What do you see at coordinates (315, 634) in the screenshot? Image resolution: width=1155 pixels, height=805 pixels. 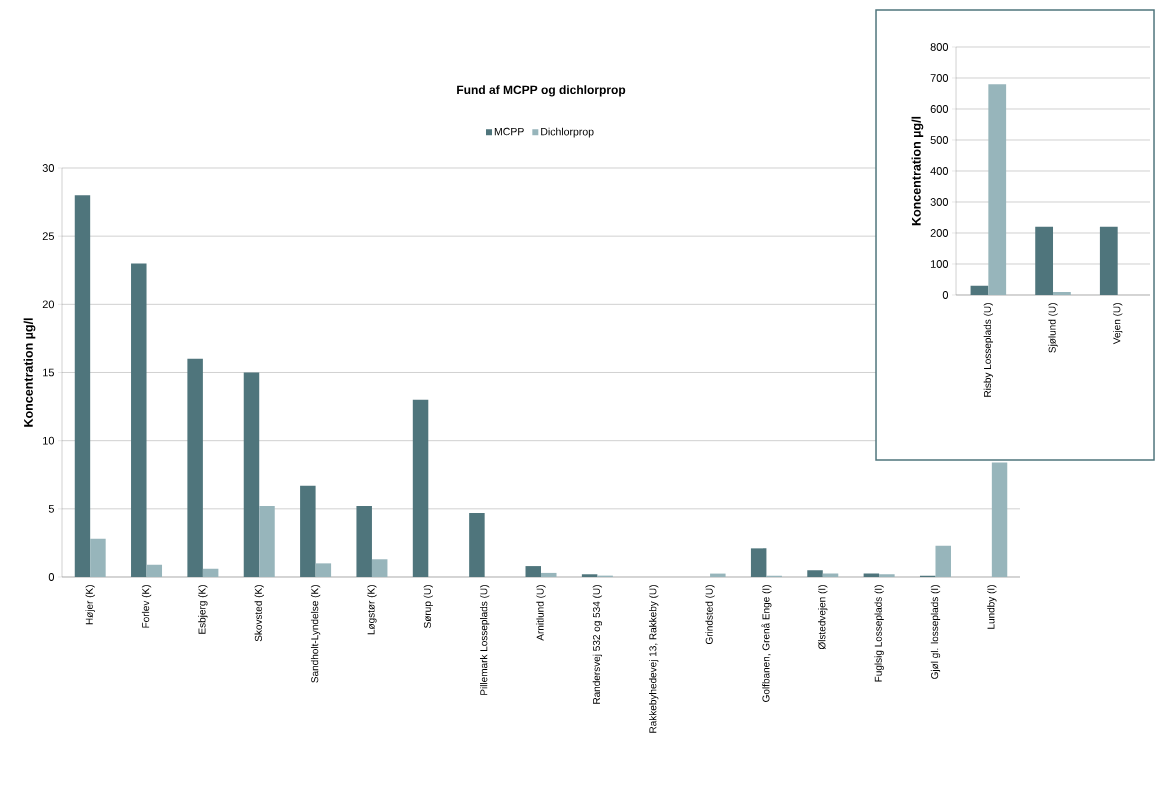 I see `x-tick-label: Sandholt-Lyndelse (K)` at bounding box center [315, 634].